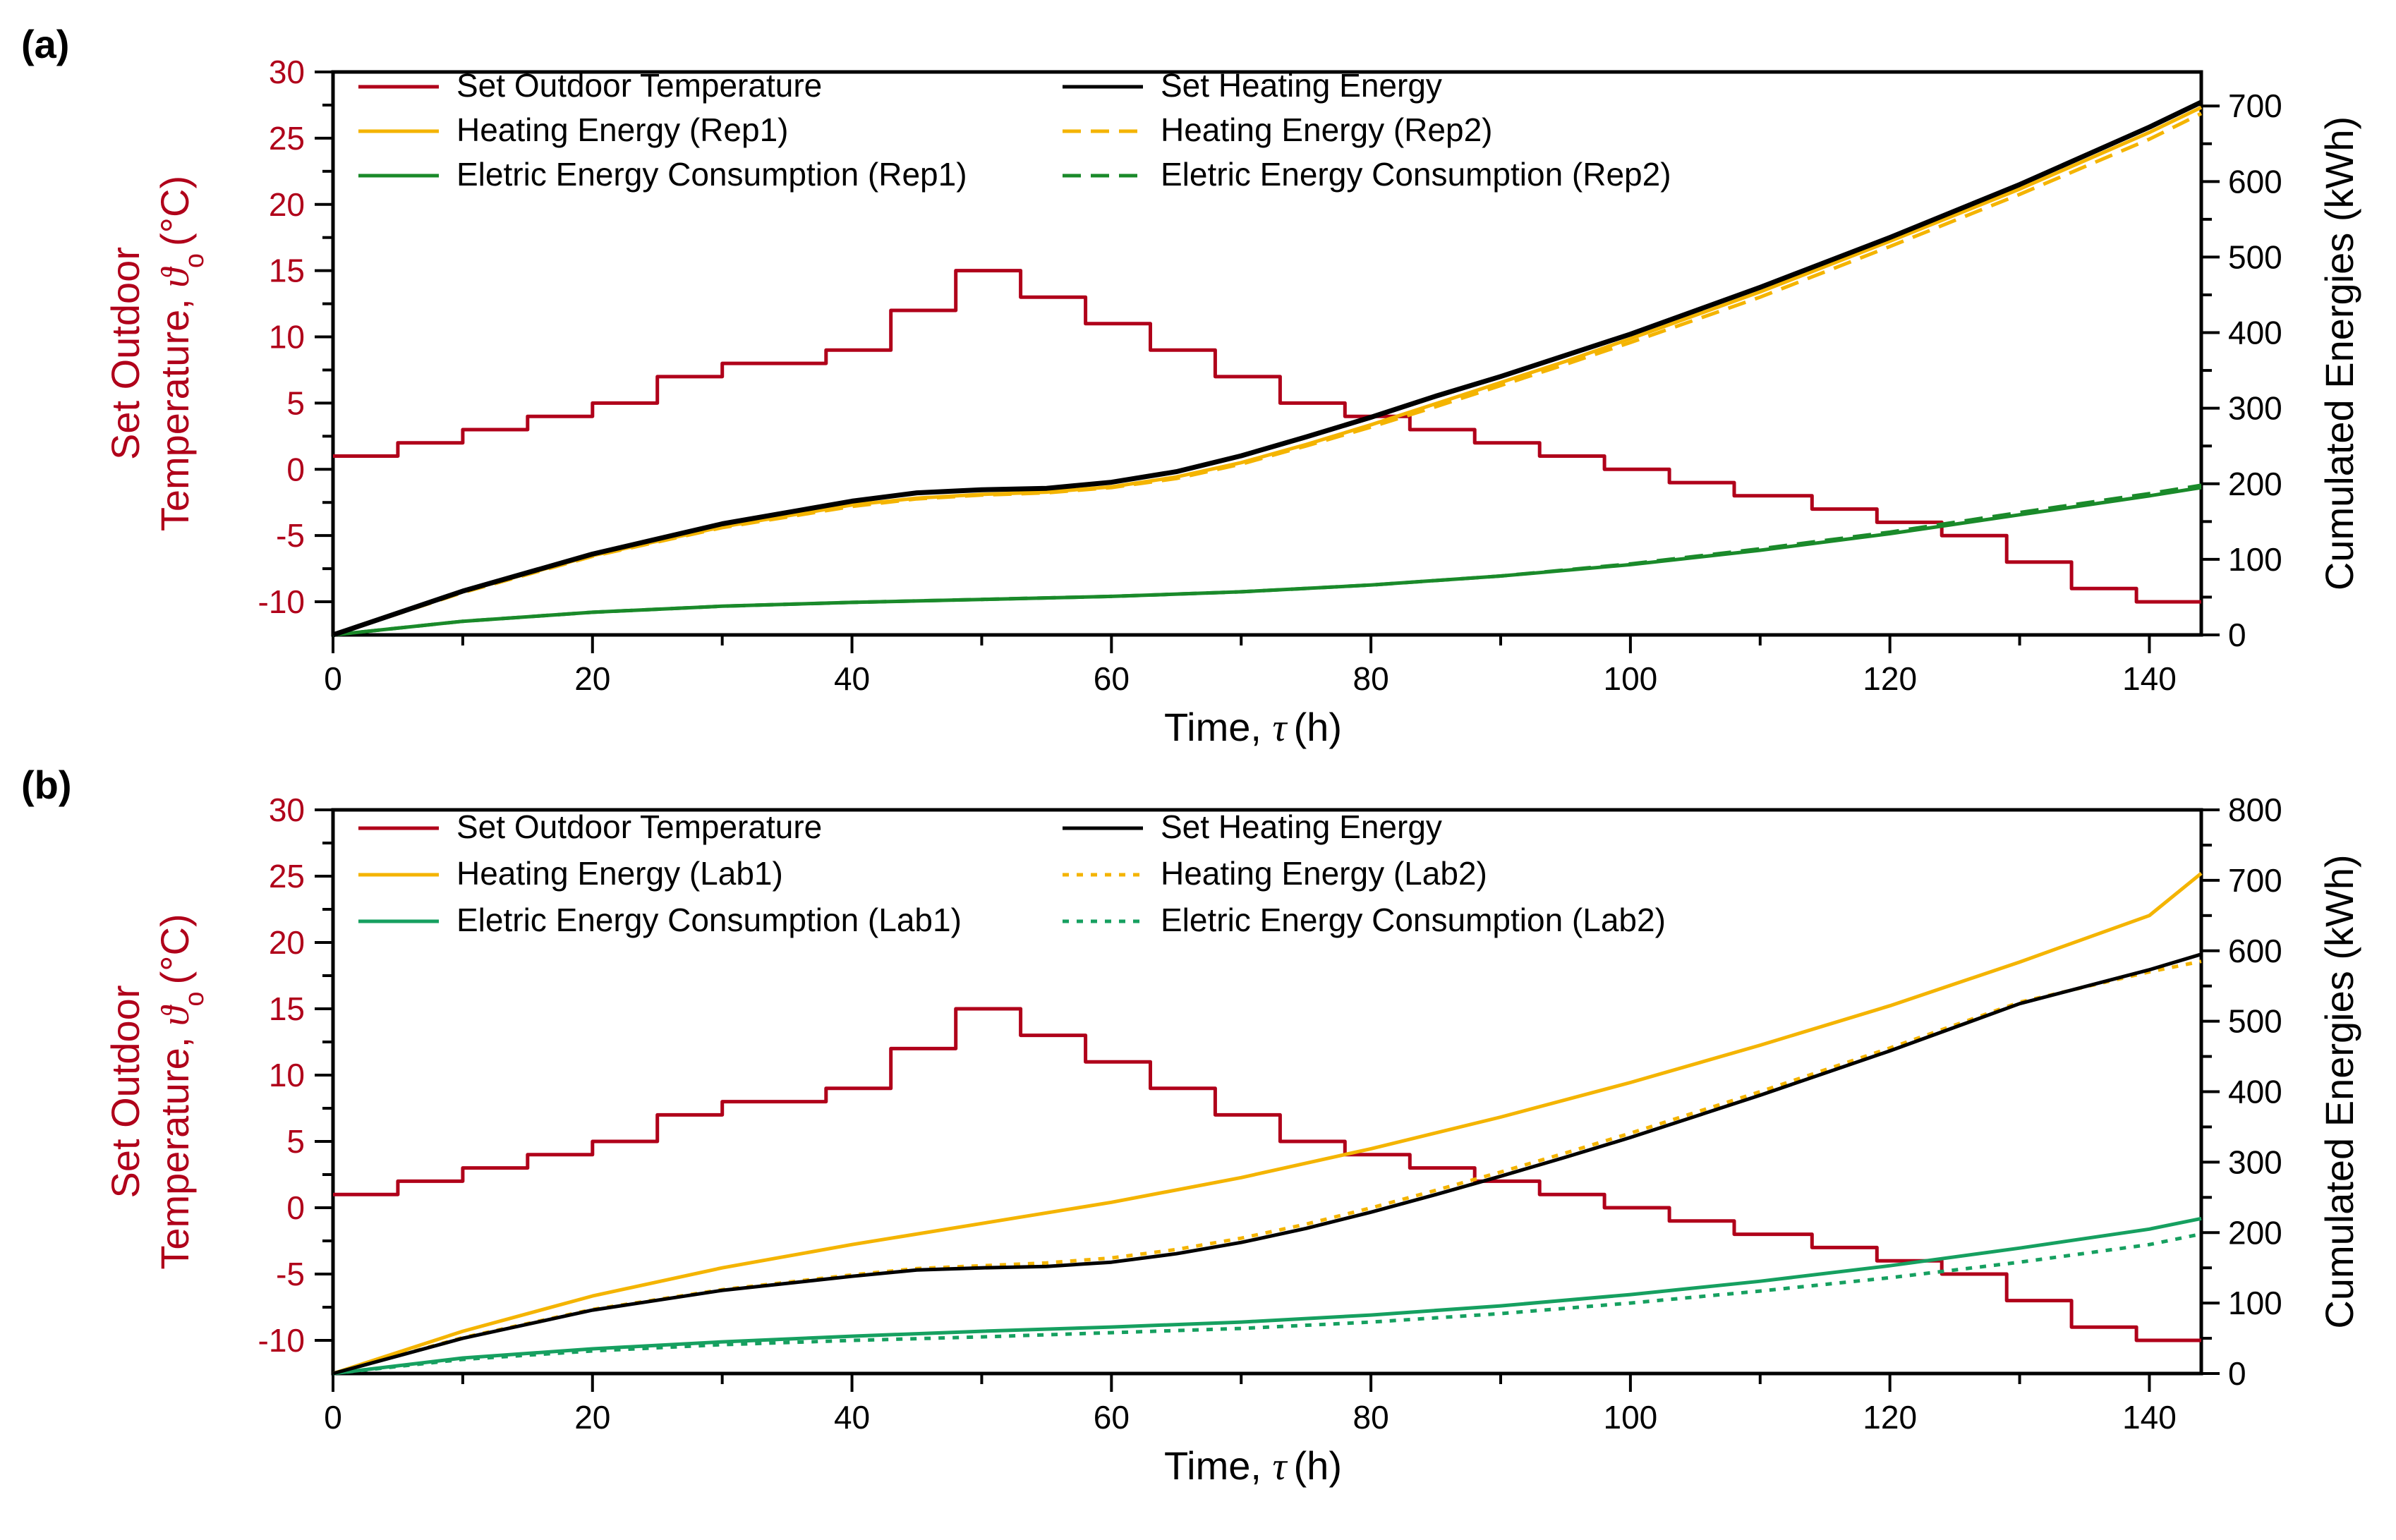 The width and height of the screenshot is (2396, 1540). I want to click on series-eletric-energy-consumption-lab1, so click(1267, 1296).